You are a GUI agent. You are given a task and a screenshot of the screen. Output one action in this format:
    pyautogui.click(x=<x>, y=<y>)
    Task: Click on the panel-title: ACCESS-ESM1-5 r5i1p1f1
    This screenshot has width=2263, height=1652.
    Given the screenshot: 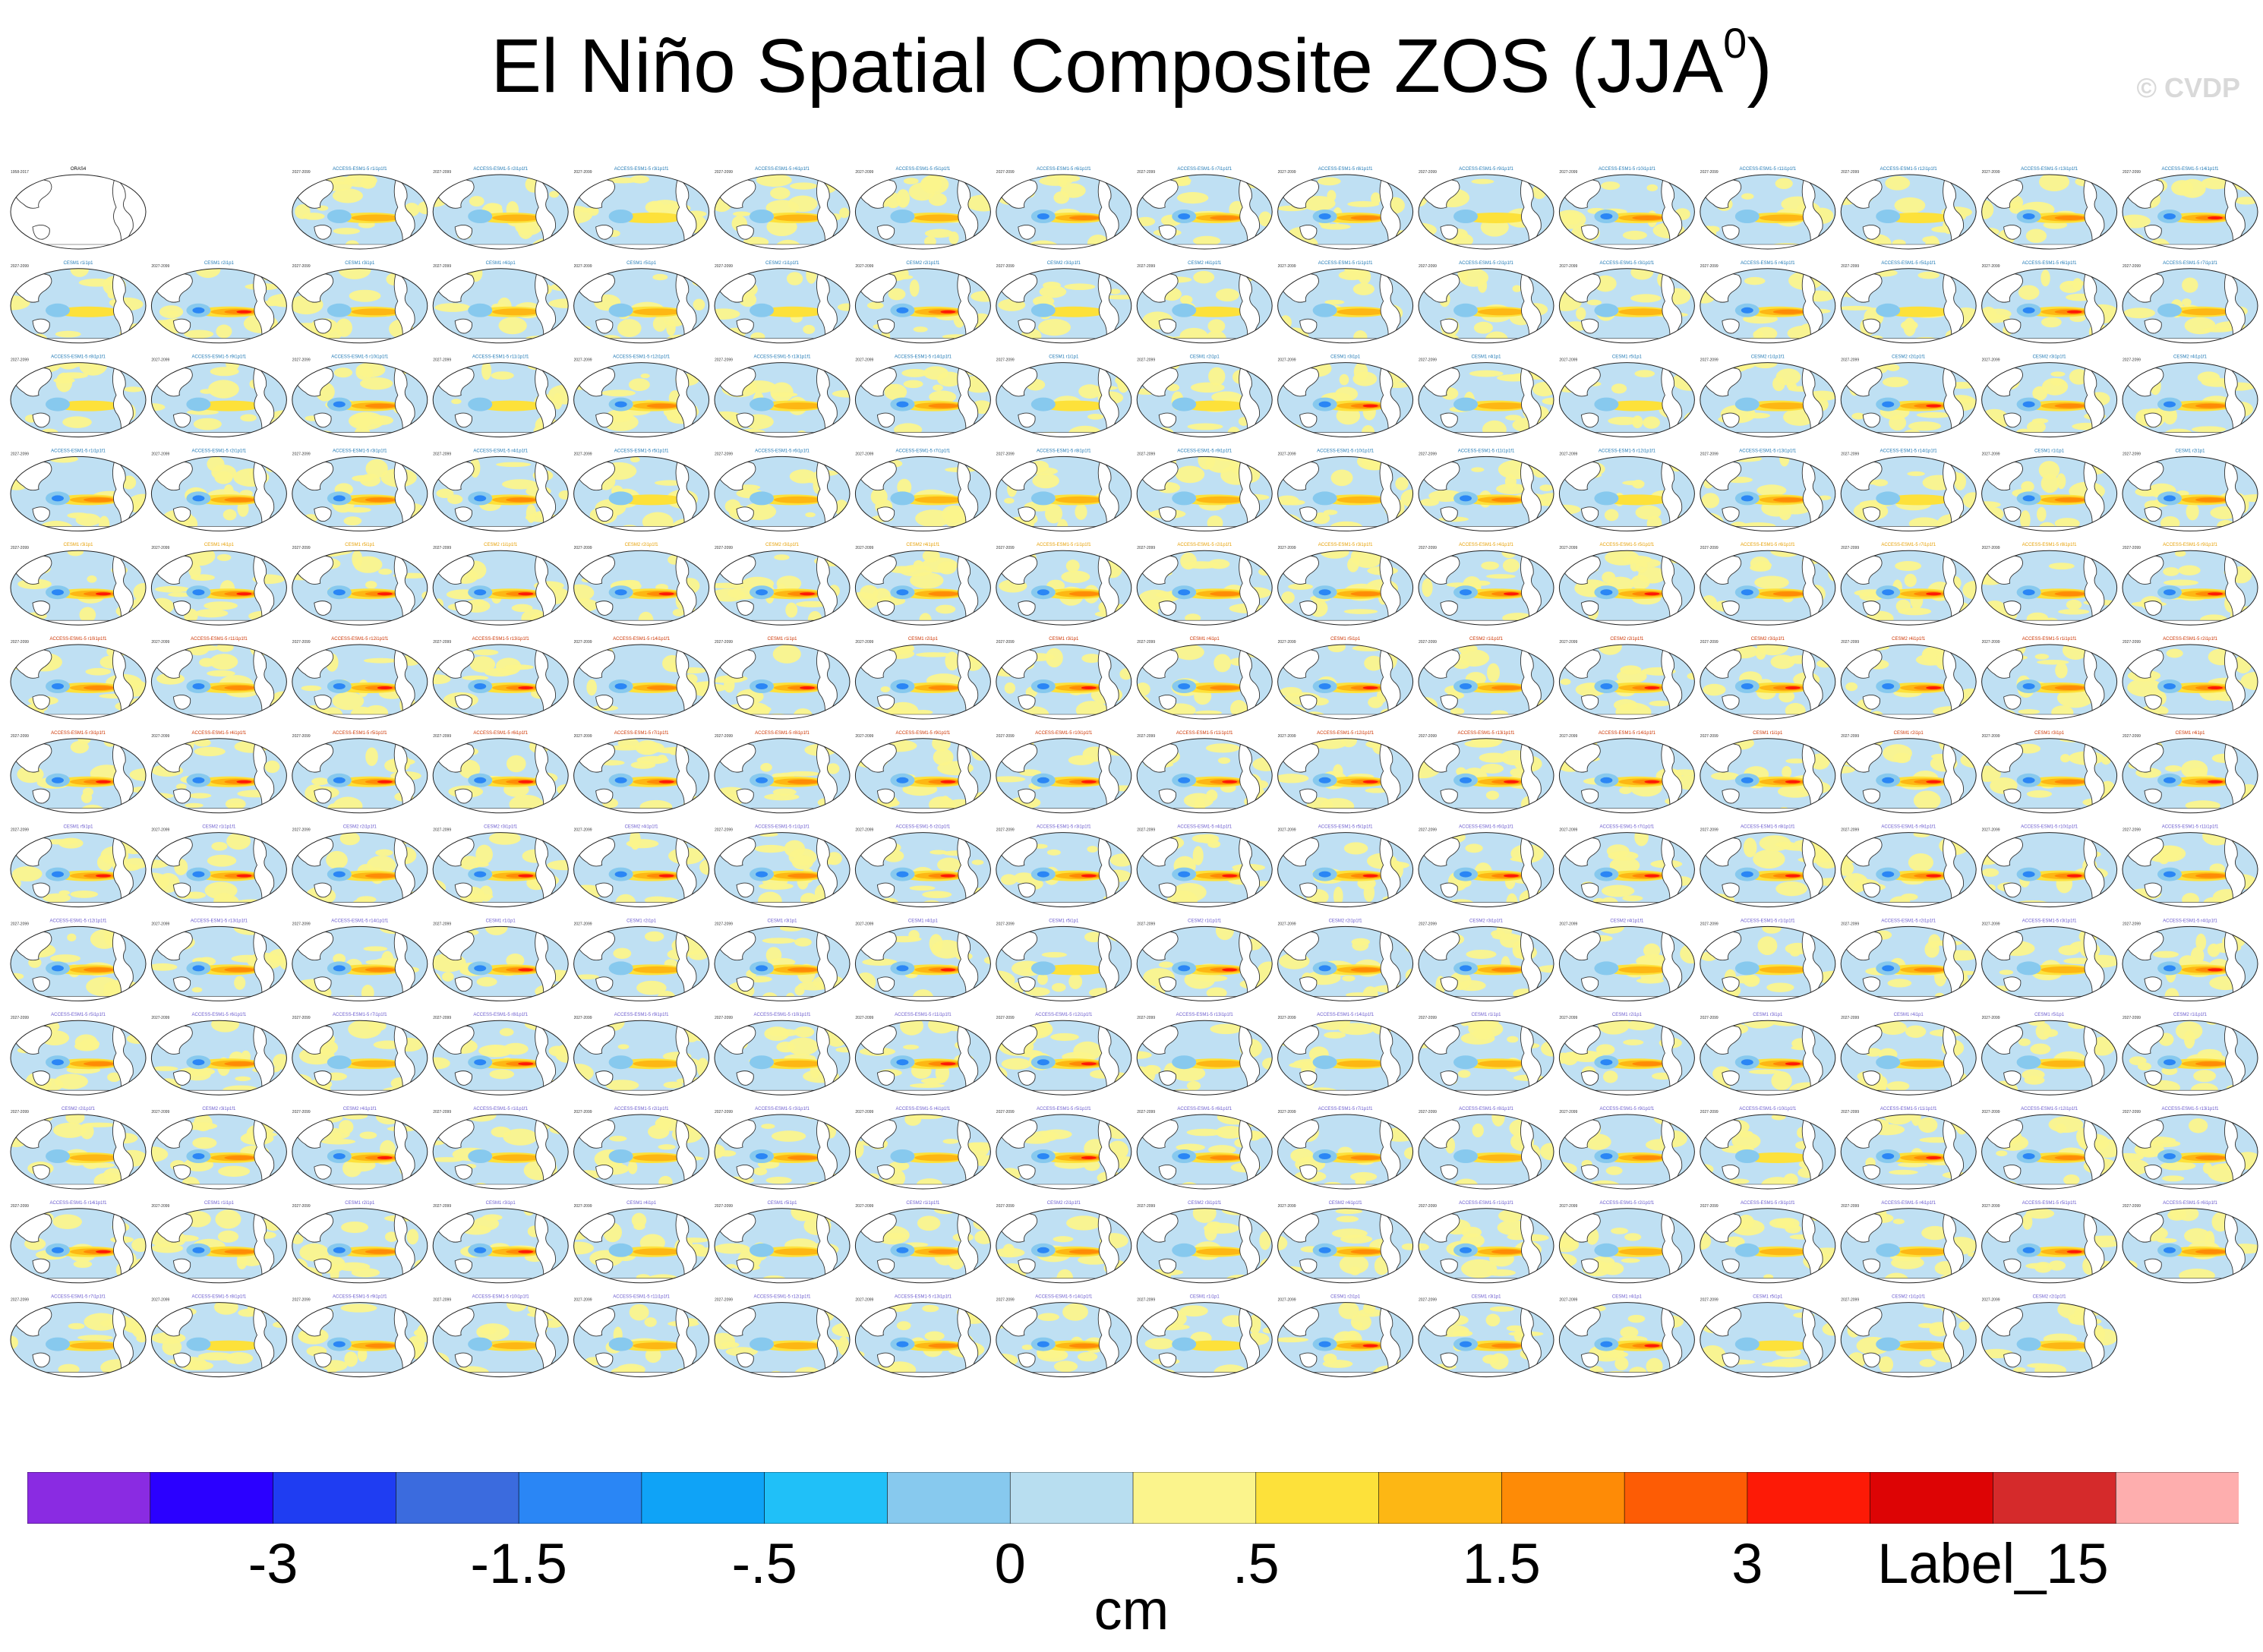 What is the action you would take?
    pyautogui.click(x=1346, y=827)
    